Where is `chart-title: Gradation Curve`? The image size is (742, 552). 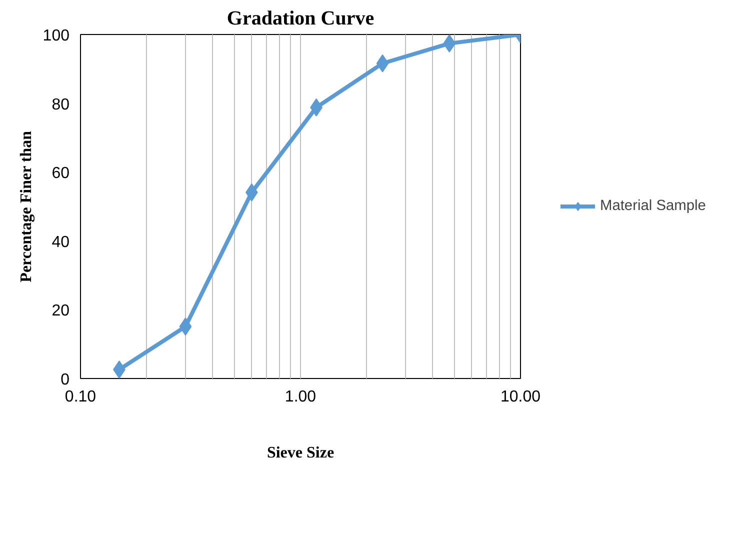
chart-title: Gradation Curve is located at coordinates (300, 19).